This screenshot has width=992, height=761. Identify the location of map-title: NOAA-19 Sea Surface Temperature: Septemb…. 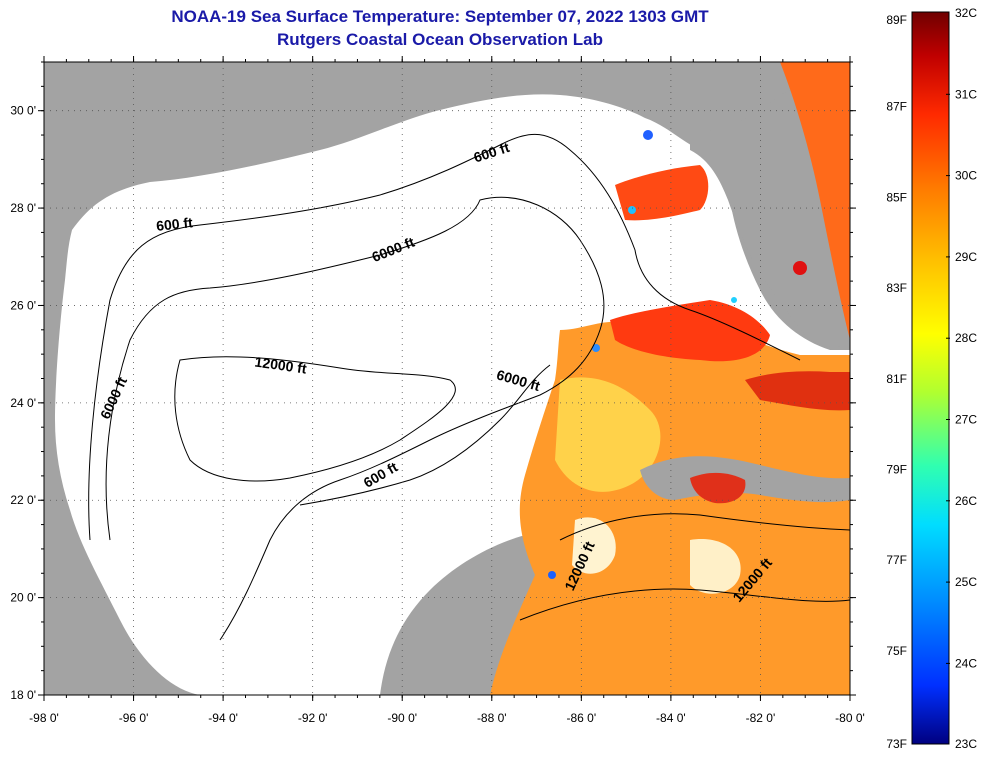
(440, 16).